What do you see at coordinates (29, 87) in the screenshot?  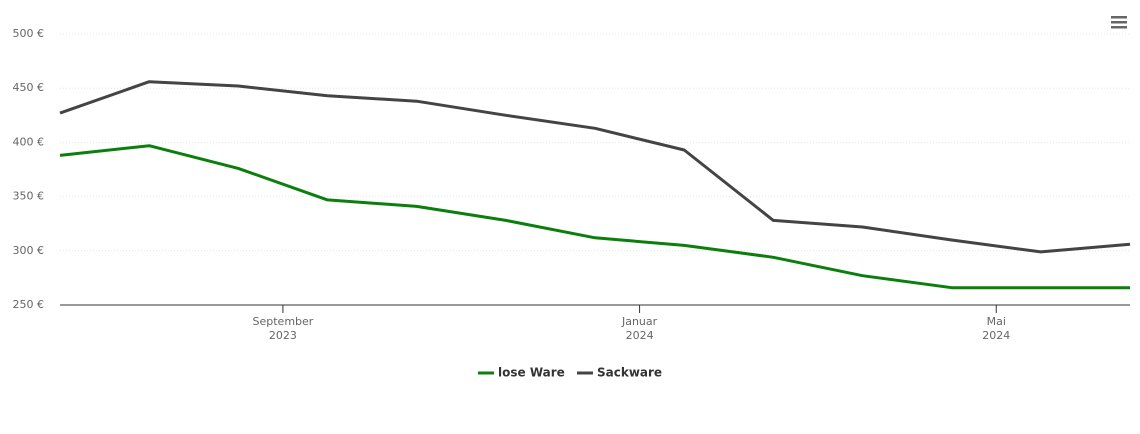 I see `y-tick-label: 450 €` at bounding box center [29, 87].